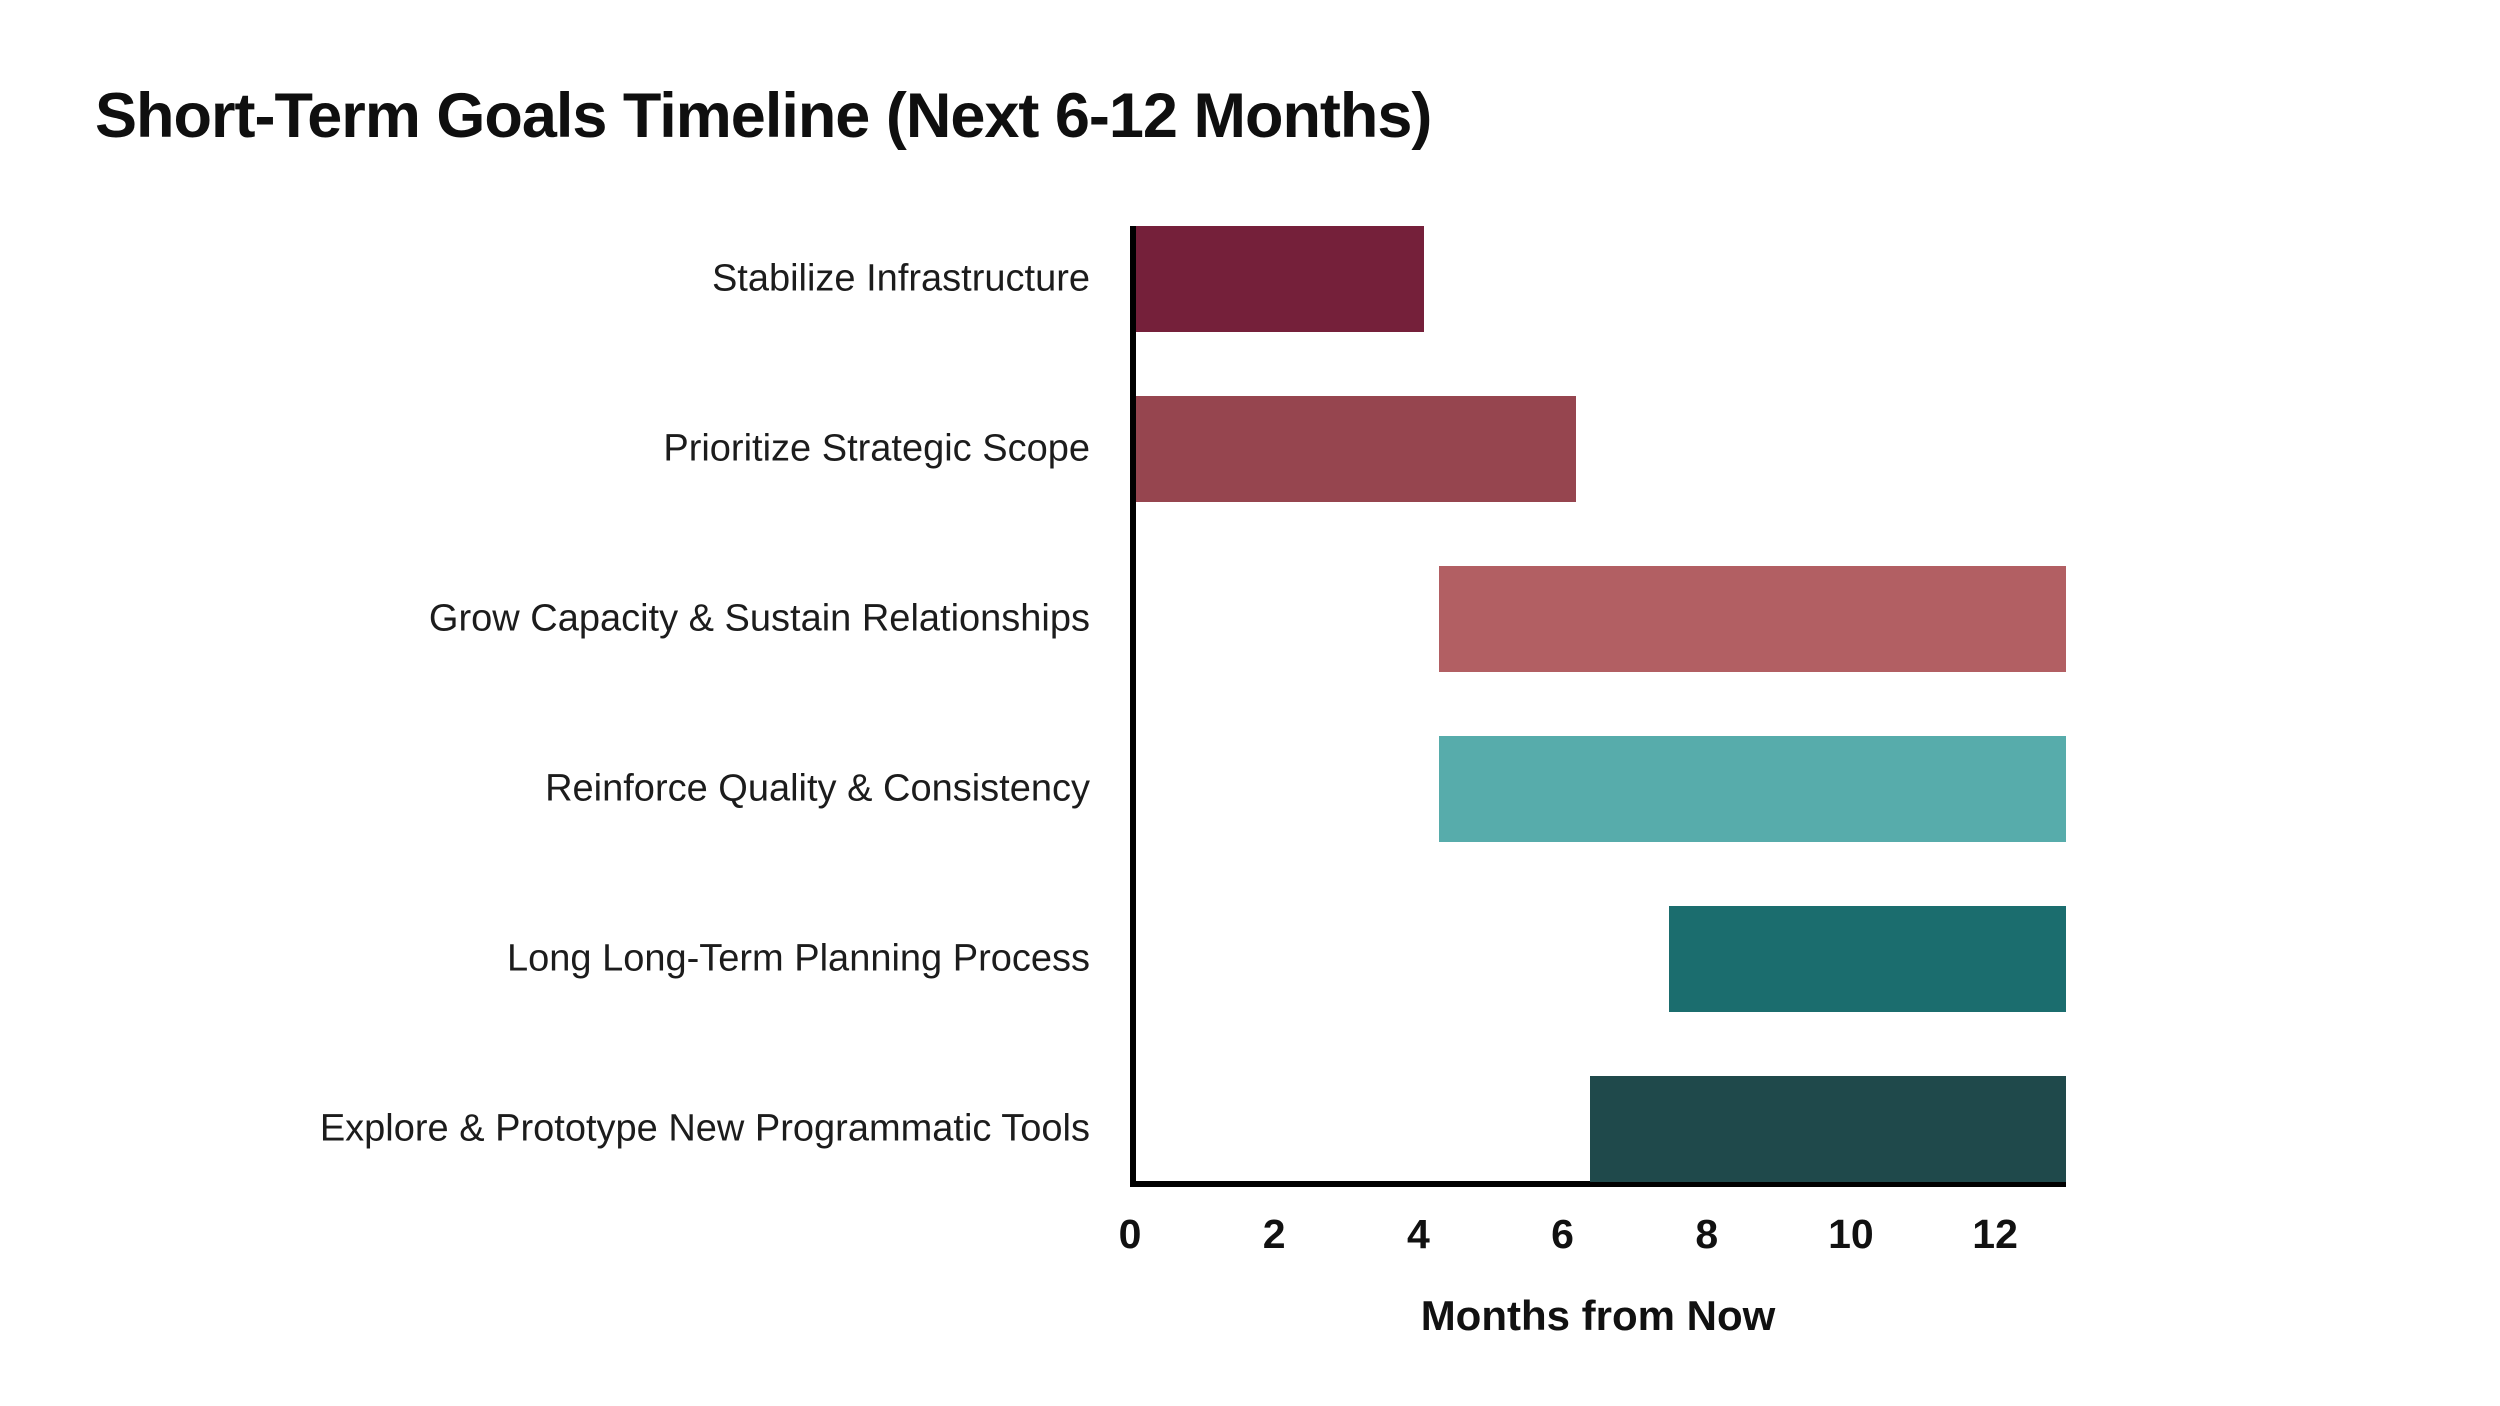 The width and height of the screenshot is (2500, 1406). What do you see at coordinates (798, 958) in the screenshot?
I see `category-label: Long Long-Term Planning Process` at bounding box center [798, 958].